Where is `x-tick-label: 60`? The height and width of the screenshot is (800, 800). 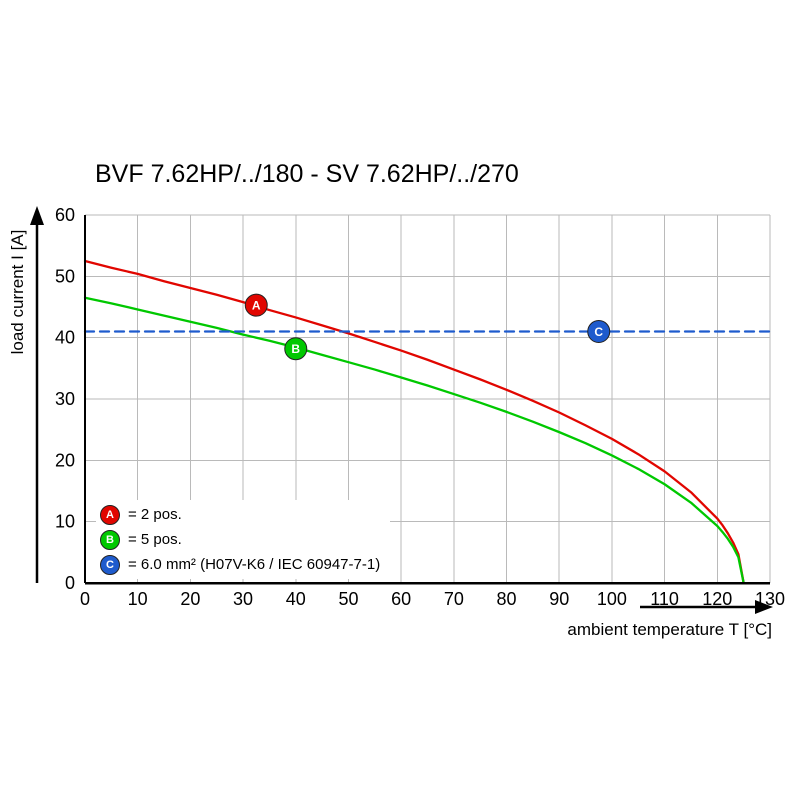 x-tick-label: 60 is located at coordinates (401, 599).